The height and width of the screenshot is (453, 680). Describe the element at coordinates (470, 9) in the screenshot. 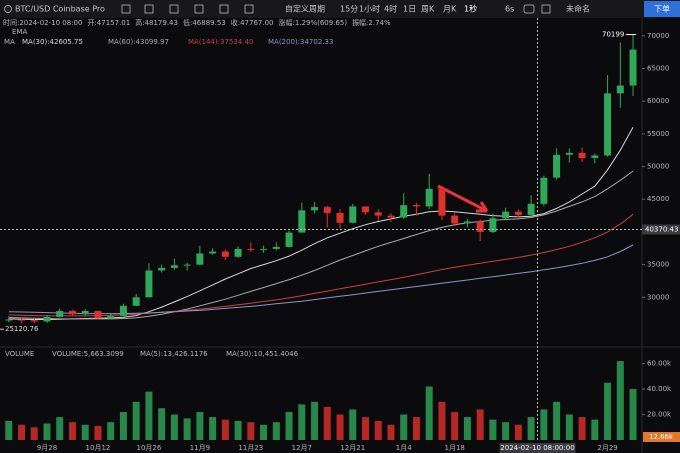

I see `period: 1秒` at that location.